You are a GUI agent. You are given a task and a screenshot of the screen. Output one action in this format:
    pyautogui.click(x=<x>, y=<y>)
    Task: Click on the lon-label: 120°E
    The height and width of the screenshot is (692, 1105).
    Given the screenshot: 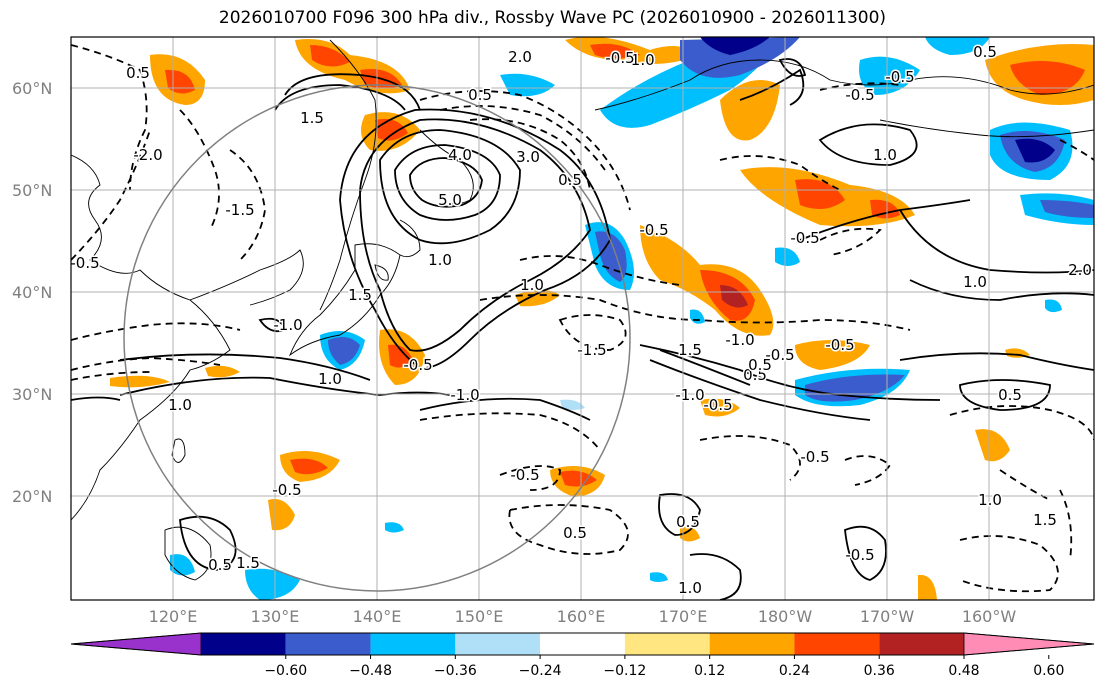 What is the action you would take?
    pyautogui.click(x=173, y=616)
    